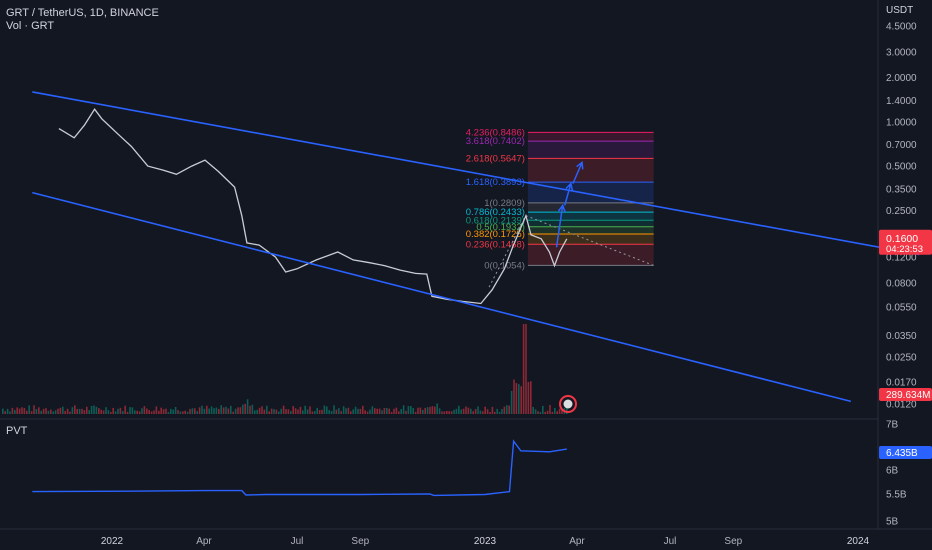 This screenshot has width=932, height=550. I want to click on time-tick-label: Apr, so click(577, 541).